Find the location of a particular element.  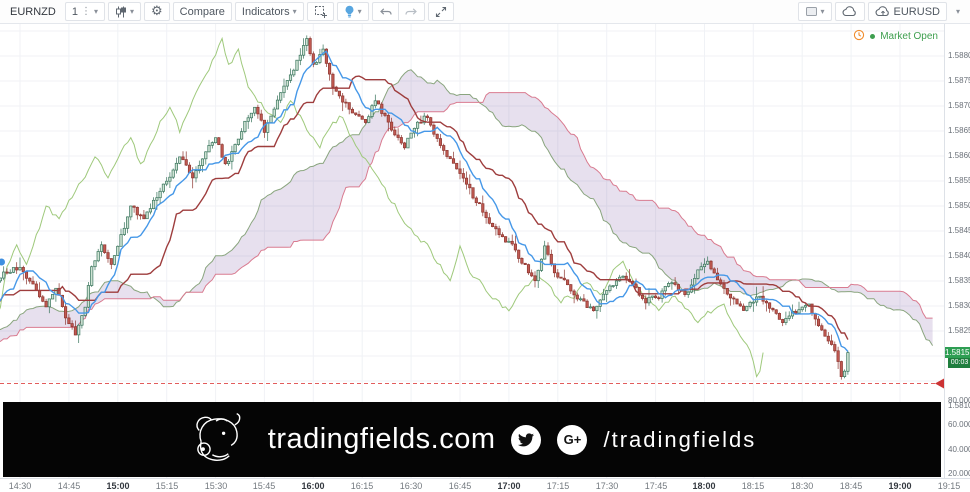

candlestick-icon is located at coordinates (121, 12).